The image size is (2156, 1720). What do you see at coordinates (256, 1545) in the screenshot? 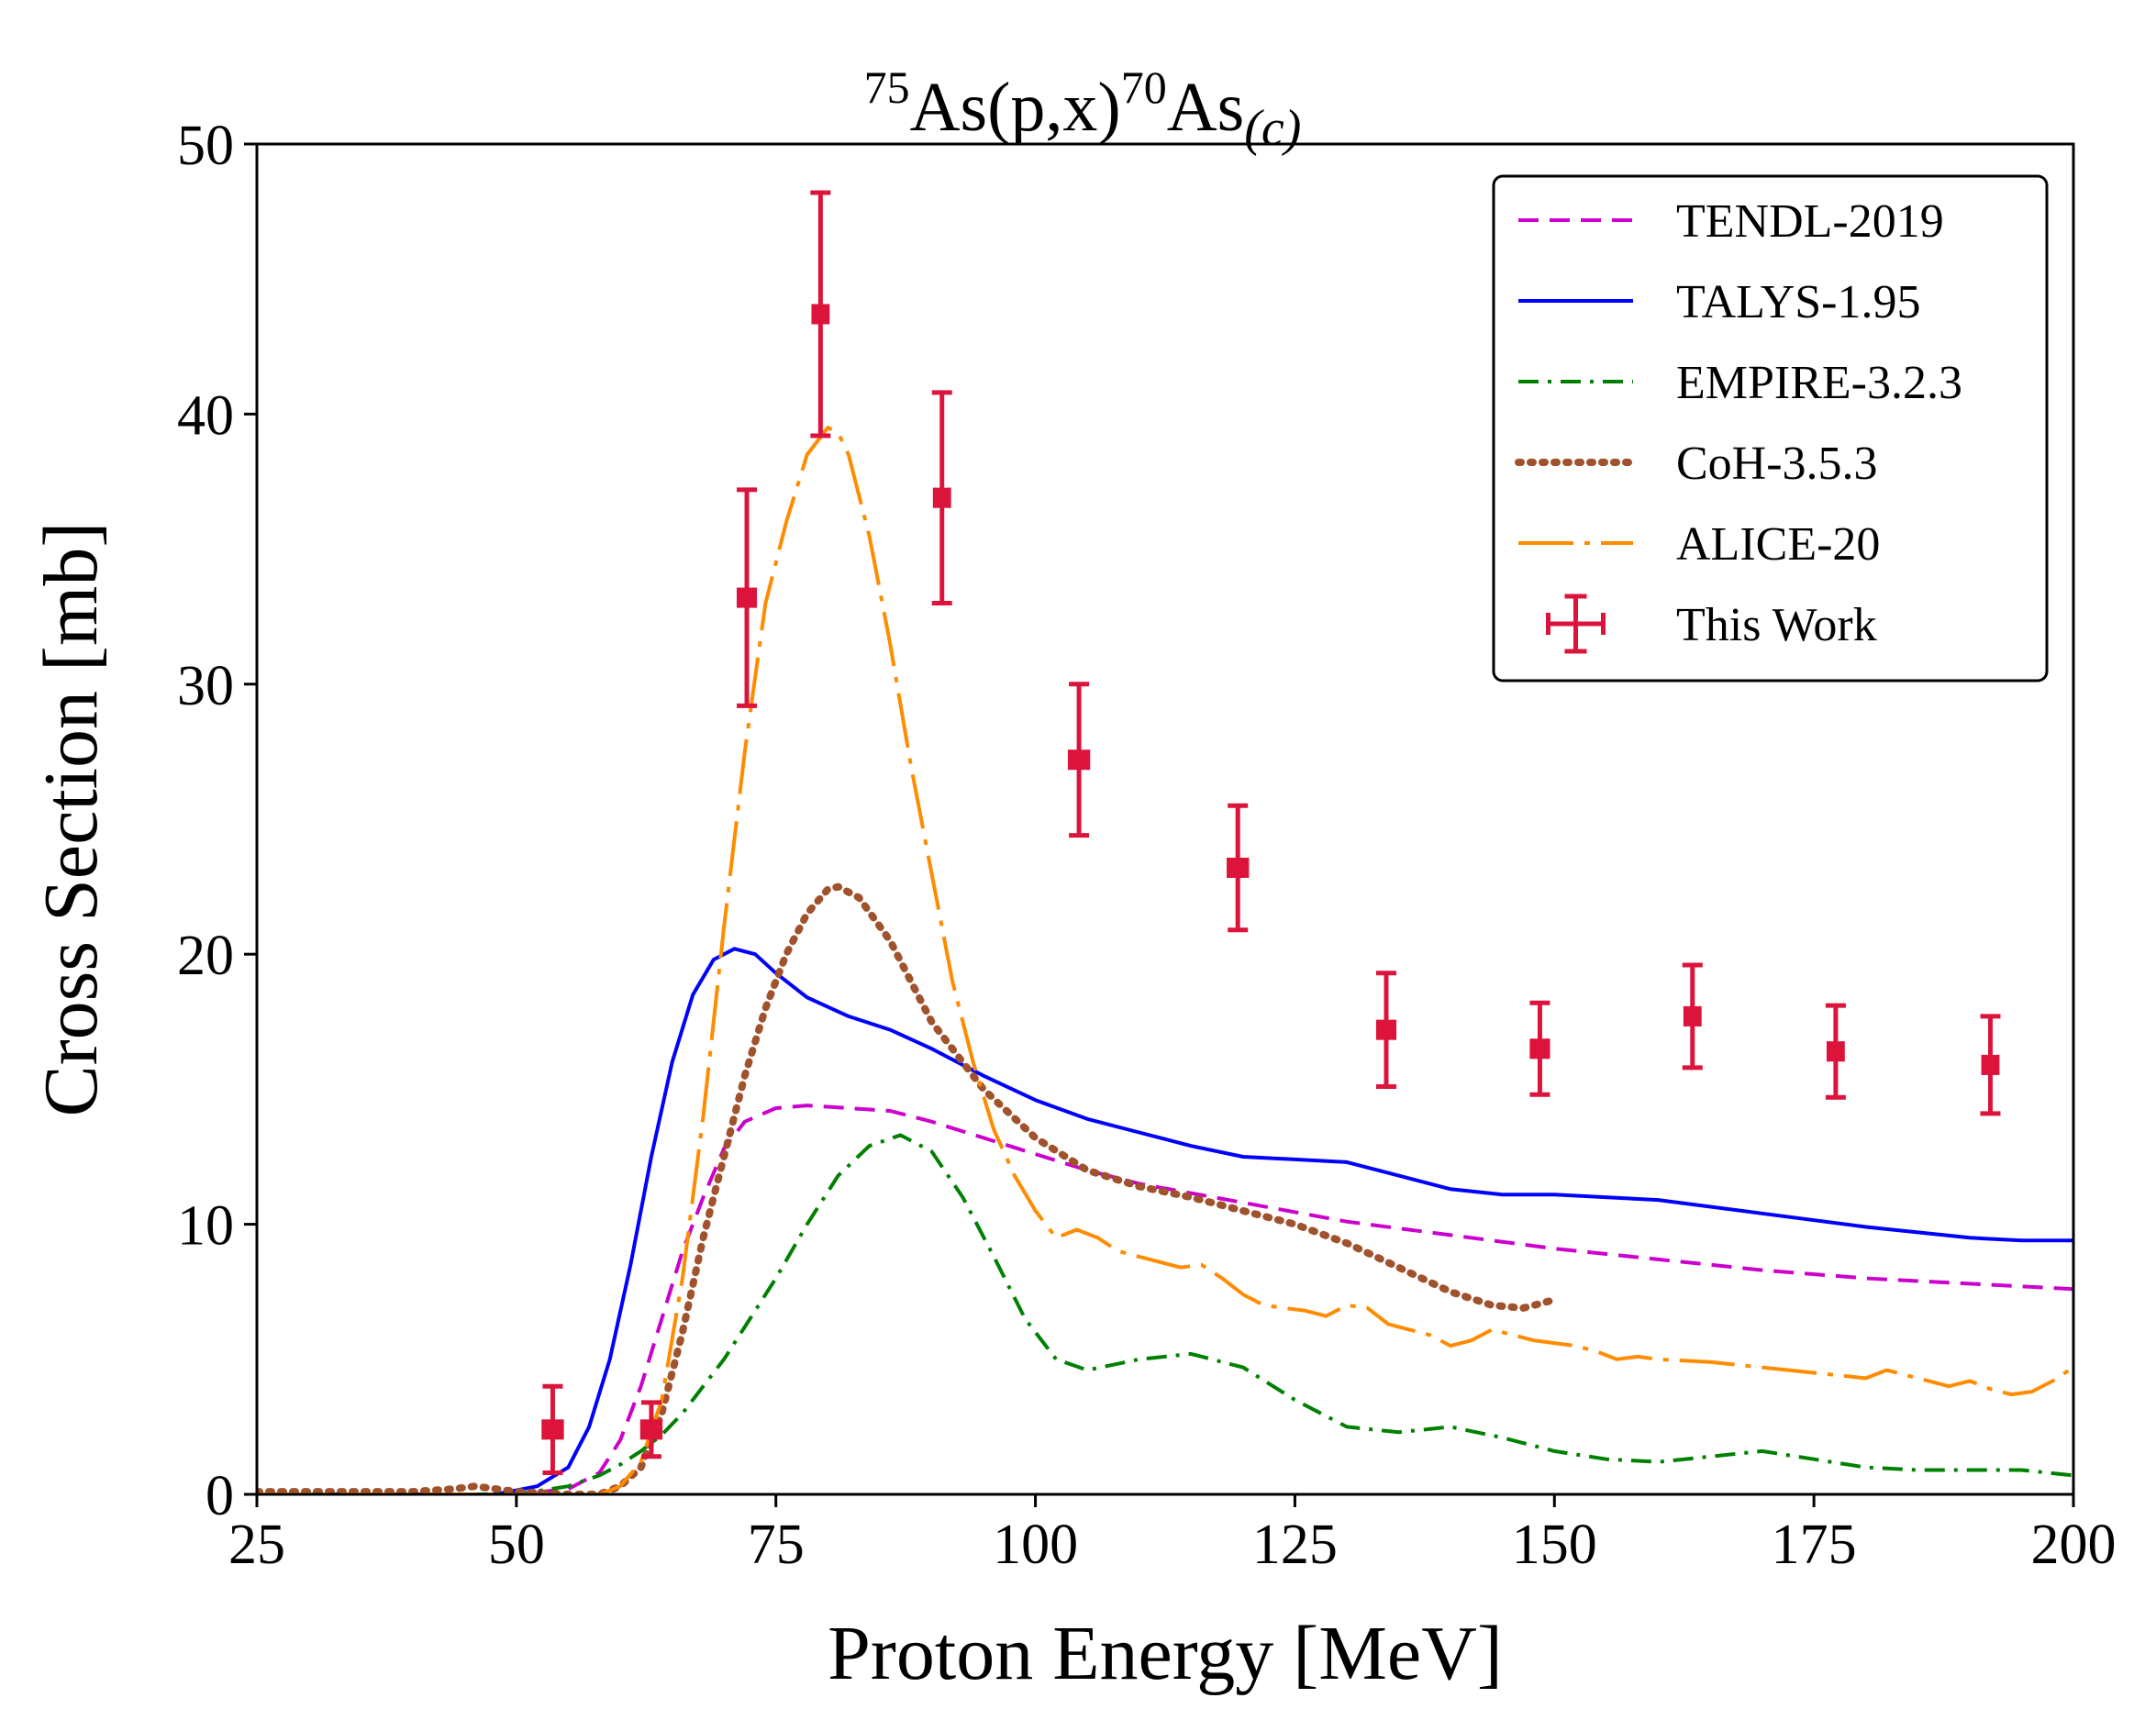
I see `x-tick-label: 25` at bounding box center [256, 1545].